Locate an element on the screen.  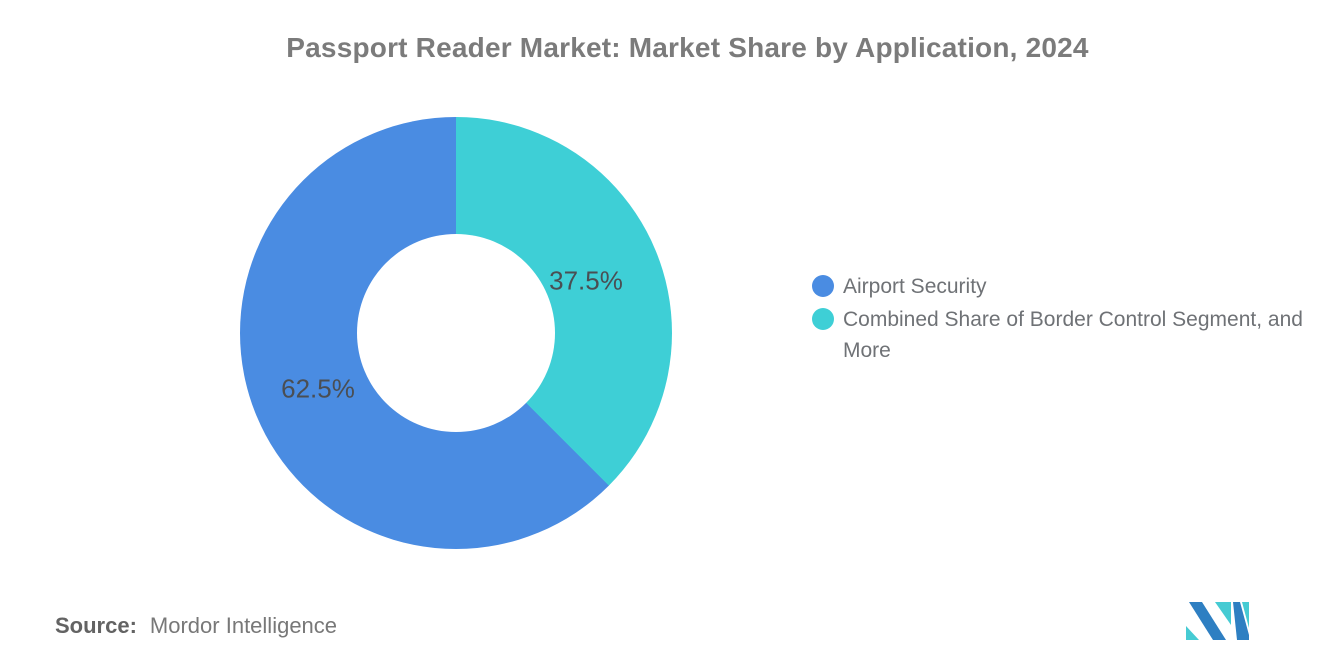
slice-label-border-control: 37.5% is located at coordinates (586, 280).